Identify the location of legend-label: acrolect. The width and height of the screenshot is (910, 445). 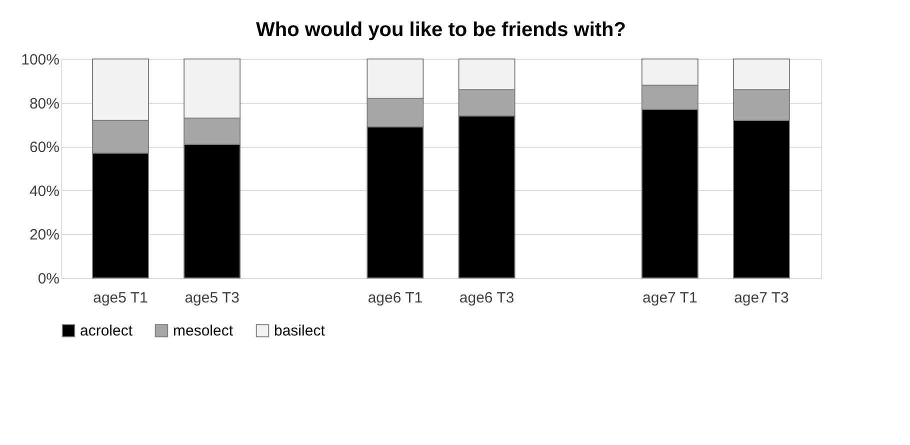
(107, 331).